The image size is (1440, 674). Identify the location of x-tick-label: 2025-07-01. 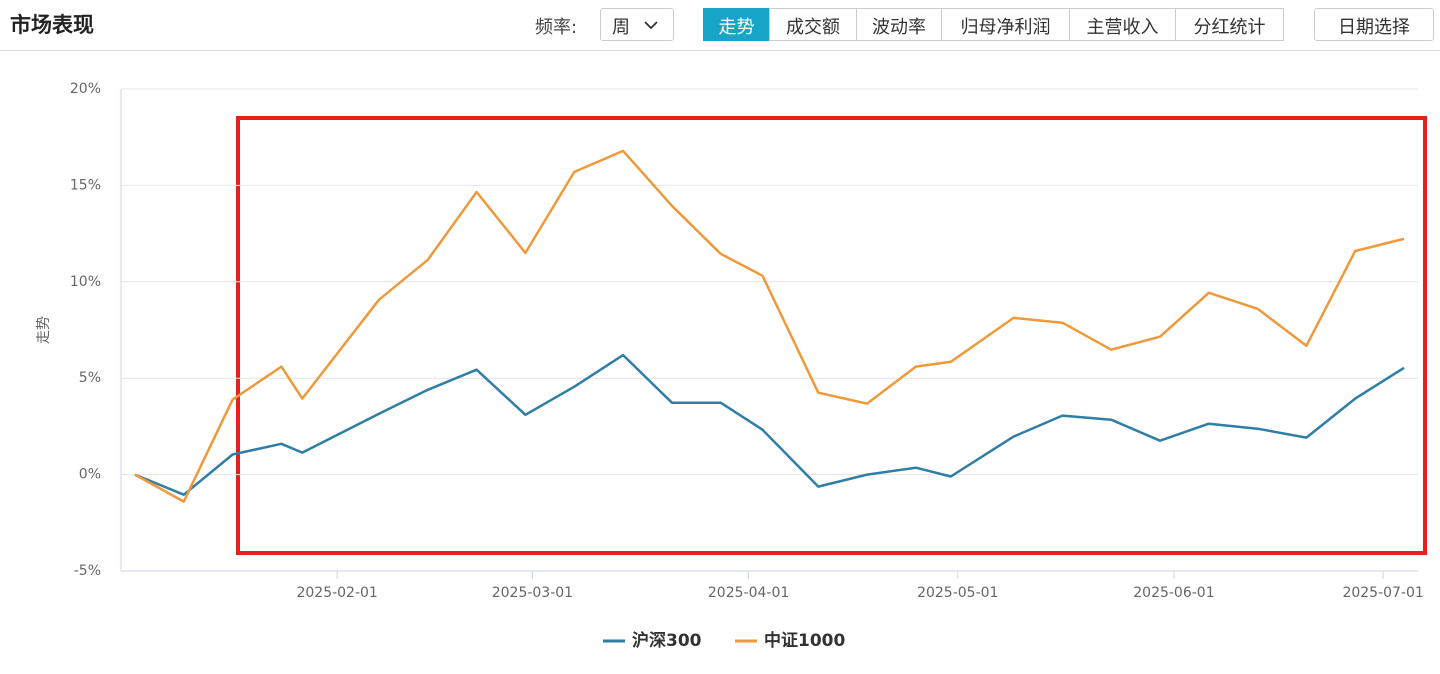
(1382, 593).